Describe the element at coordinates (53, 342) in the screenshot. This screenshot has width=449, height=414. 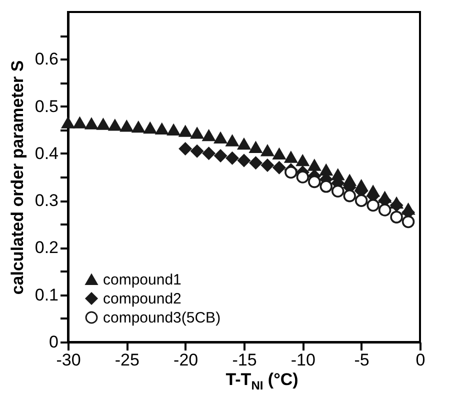
I see `y-tick-label: 0` at that location.